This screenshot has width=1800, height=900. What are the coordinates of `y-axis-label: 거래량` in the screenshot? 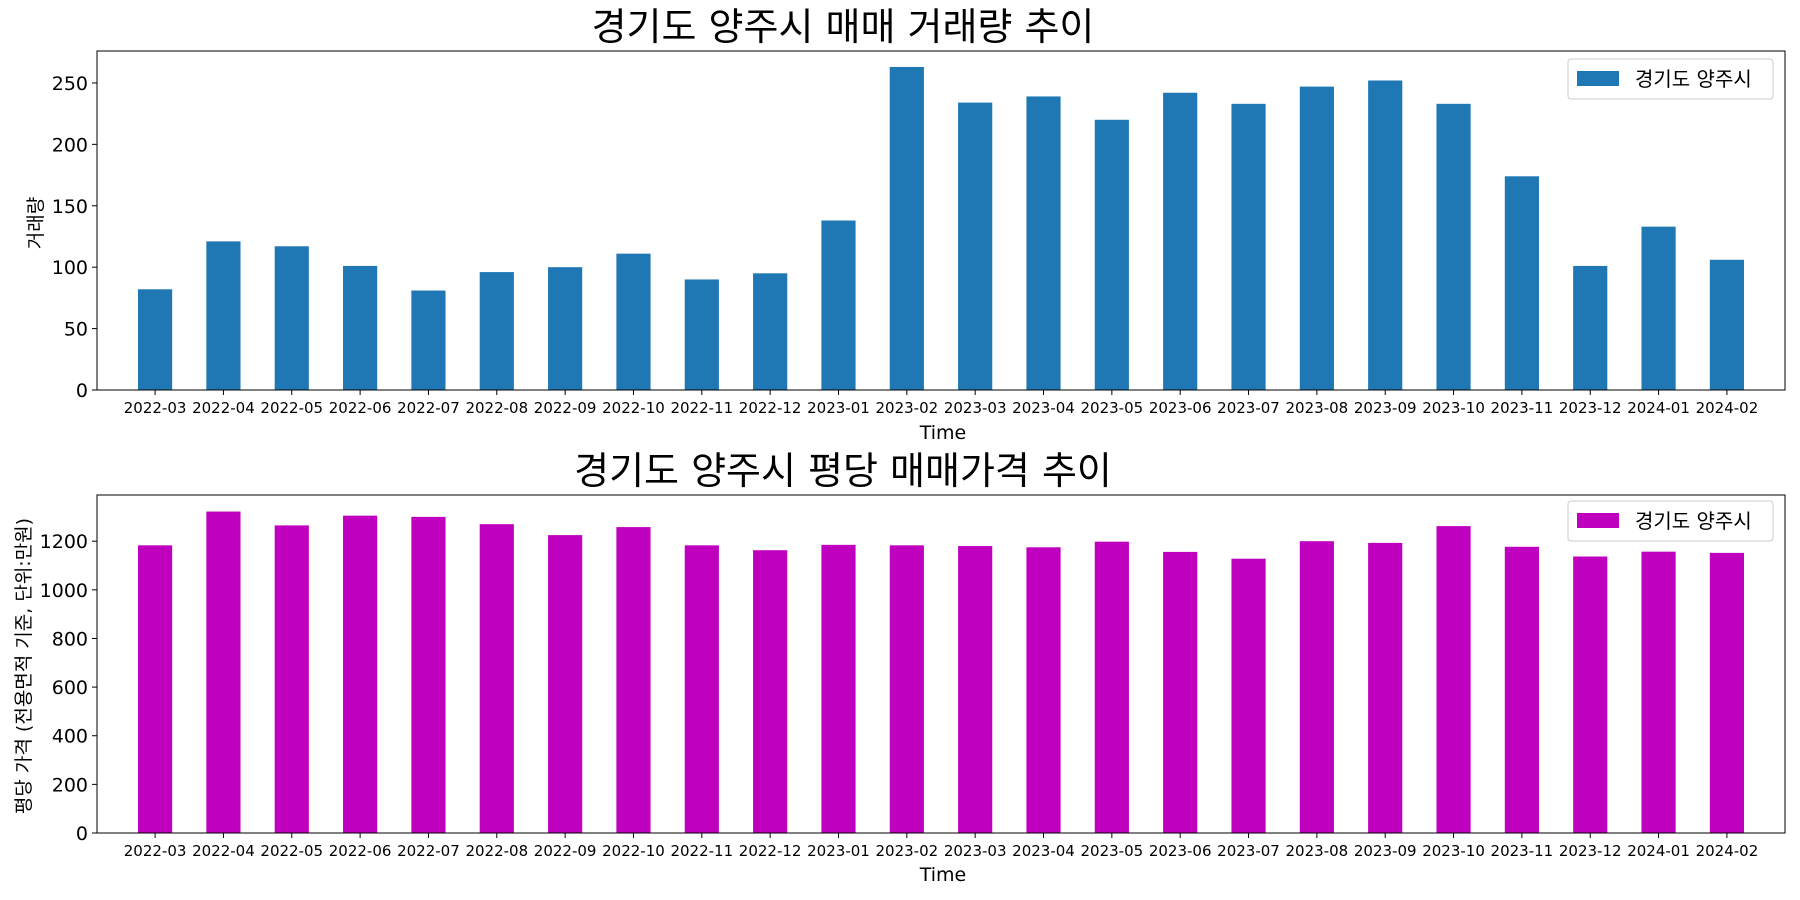 It's located at (36, 223).